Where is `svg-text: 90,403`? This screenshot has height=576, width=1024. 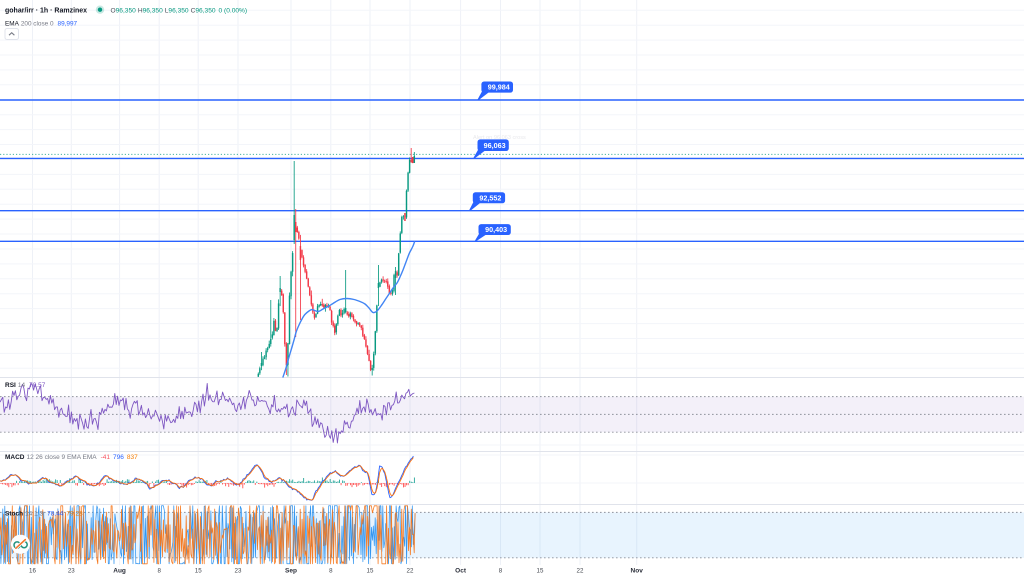 svg-text: 90,403 is located at coordinates (496, 229).